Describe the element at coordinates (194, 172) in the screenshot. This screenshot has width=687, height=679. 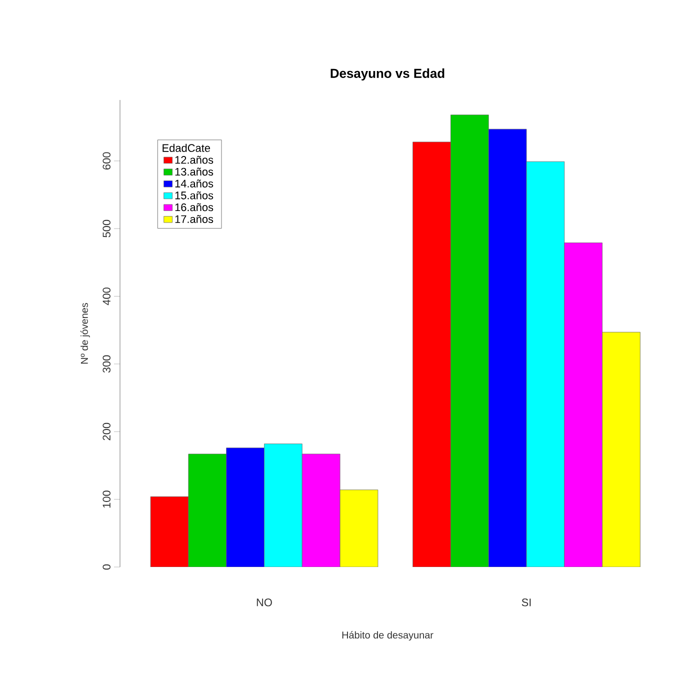
I see `legend-label: 13.años` at that location.